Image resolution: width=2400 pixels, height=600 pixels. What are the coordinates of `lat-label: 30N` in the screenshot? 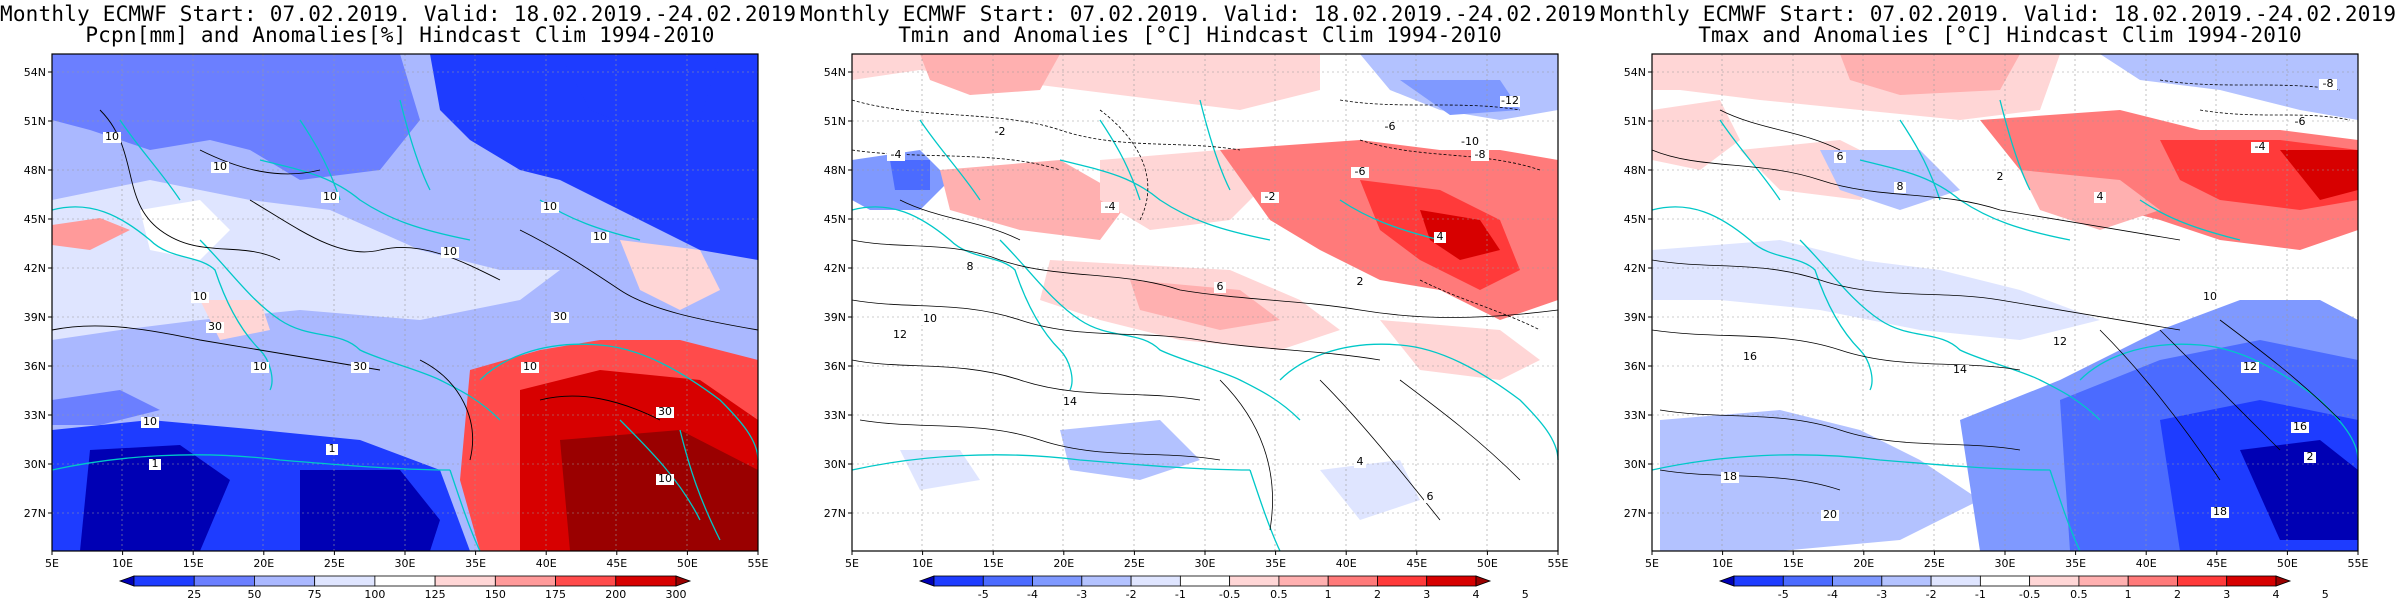 It's located at (35, 464).